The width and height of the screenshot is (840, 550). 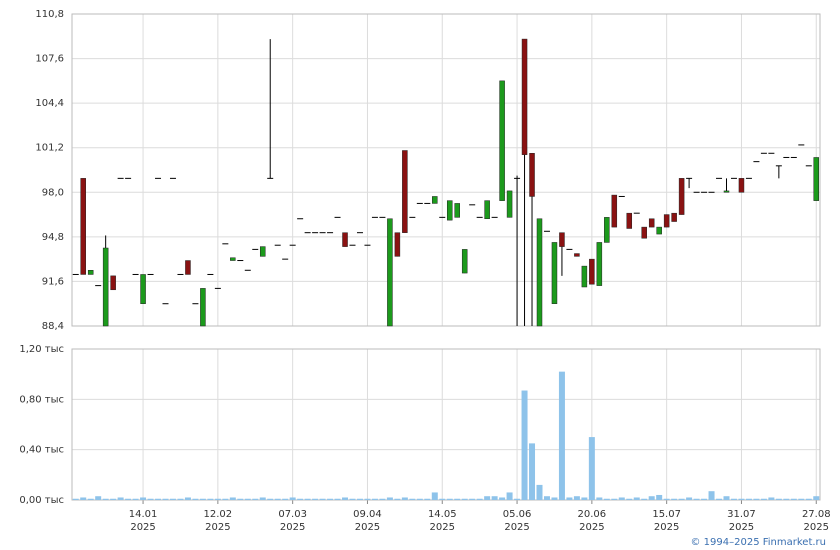 I want to click on x-tick-label: 27.08 2025, so click(x=816, y=521).